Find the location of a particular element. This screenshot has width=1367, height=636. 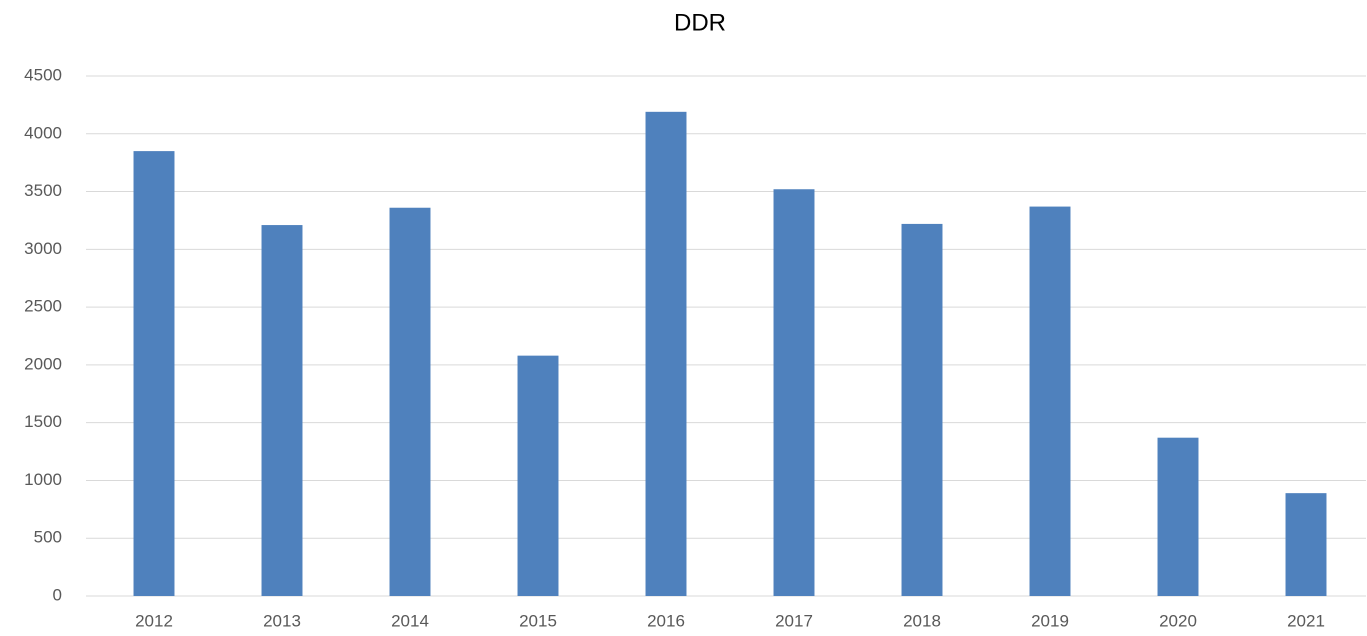

y-tick-label: 2500 is located at coordinates (43, 306).